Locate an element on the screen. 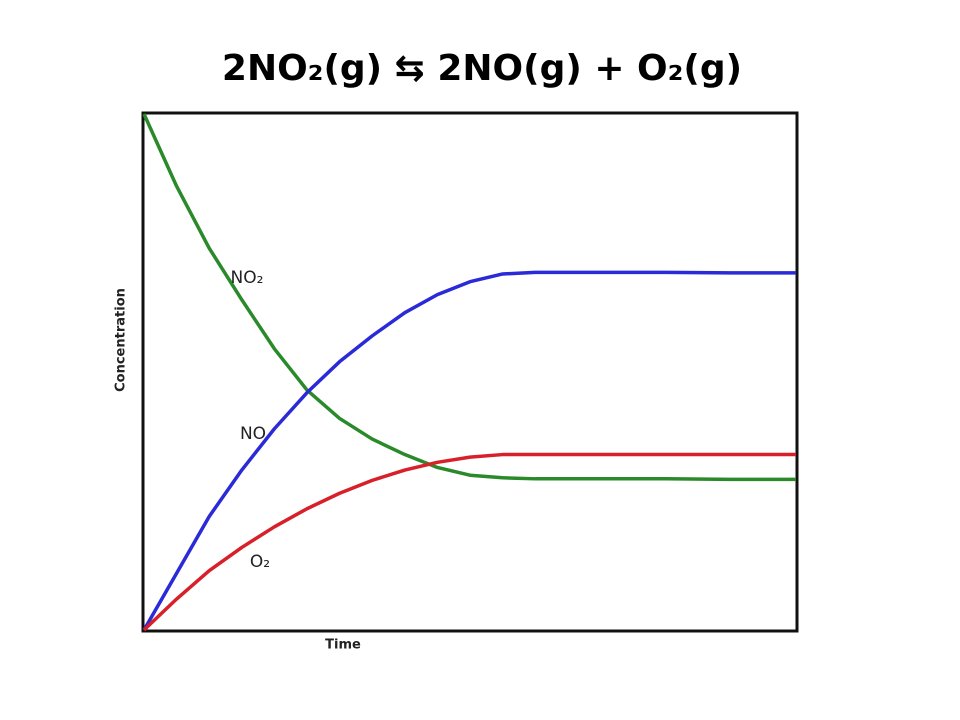  y-axis-label: Concentration is located at coordinates (121, 340).